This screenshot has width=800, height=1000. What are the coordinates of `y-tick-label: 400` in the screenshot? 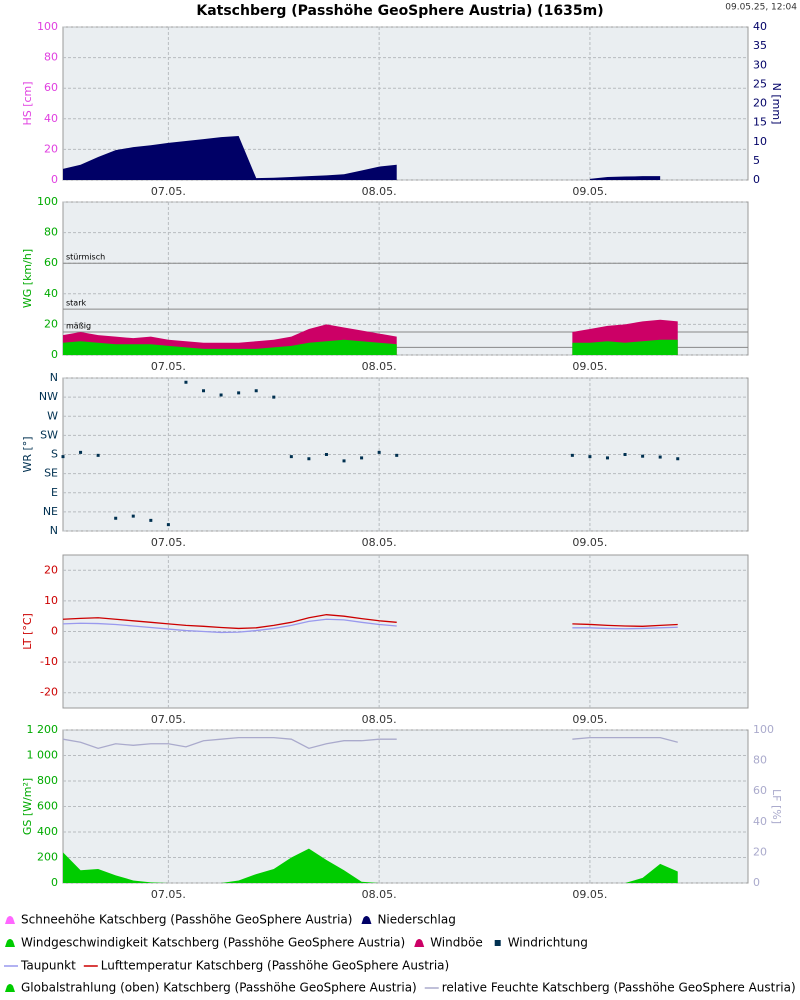 It's located at (47, 831).